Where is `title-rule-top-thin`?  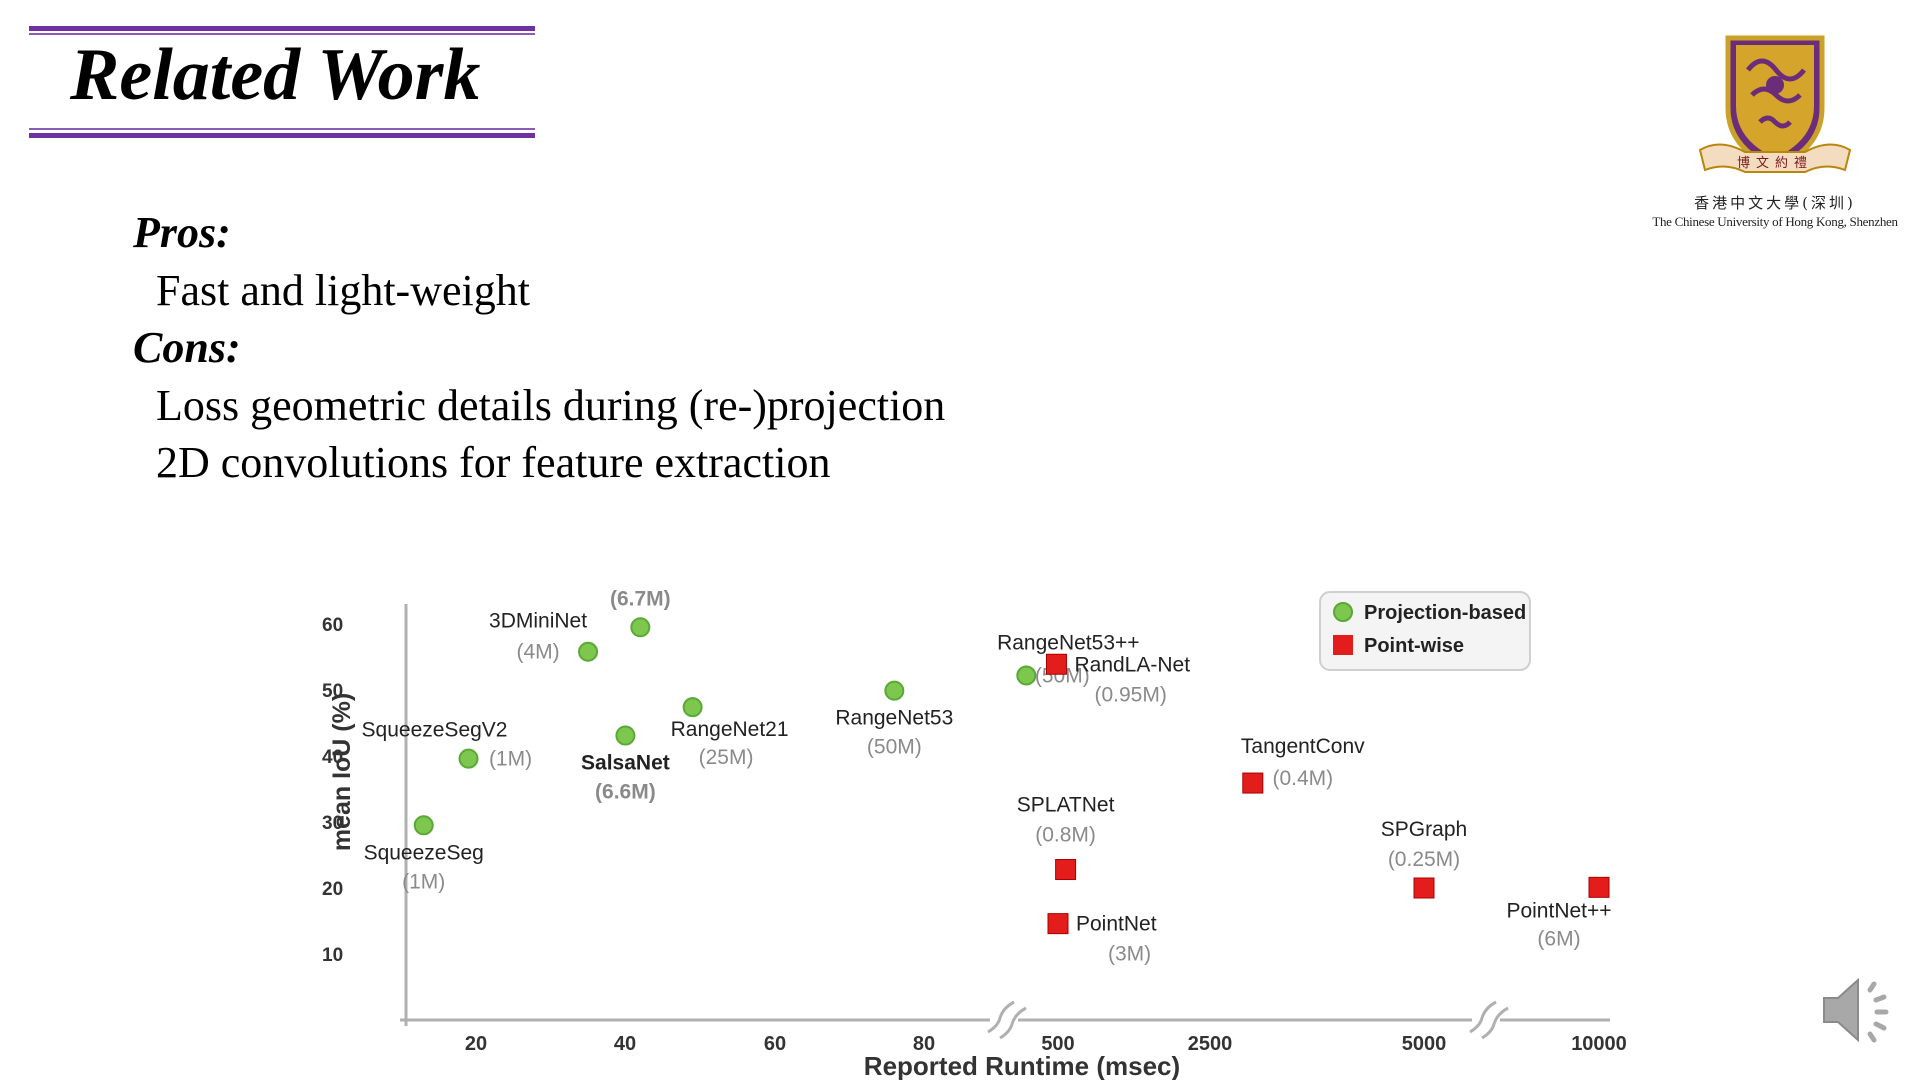 title-rule-top-thin is located at coordinates (282, 34).